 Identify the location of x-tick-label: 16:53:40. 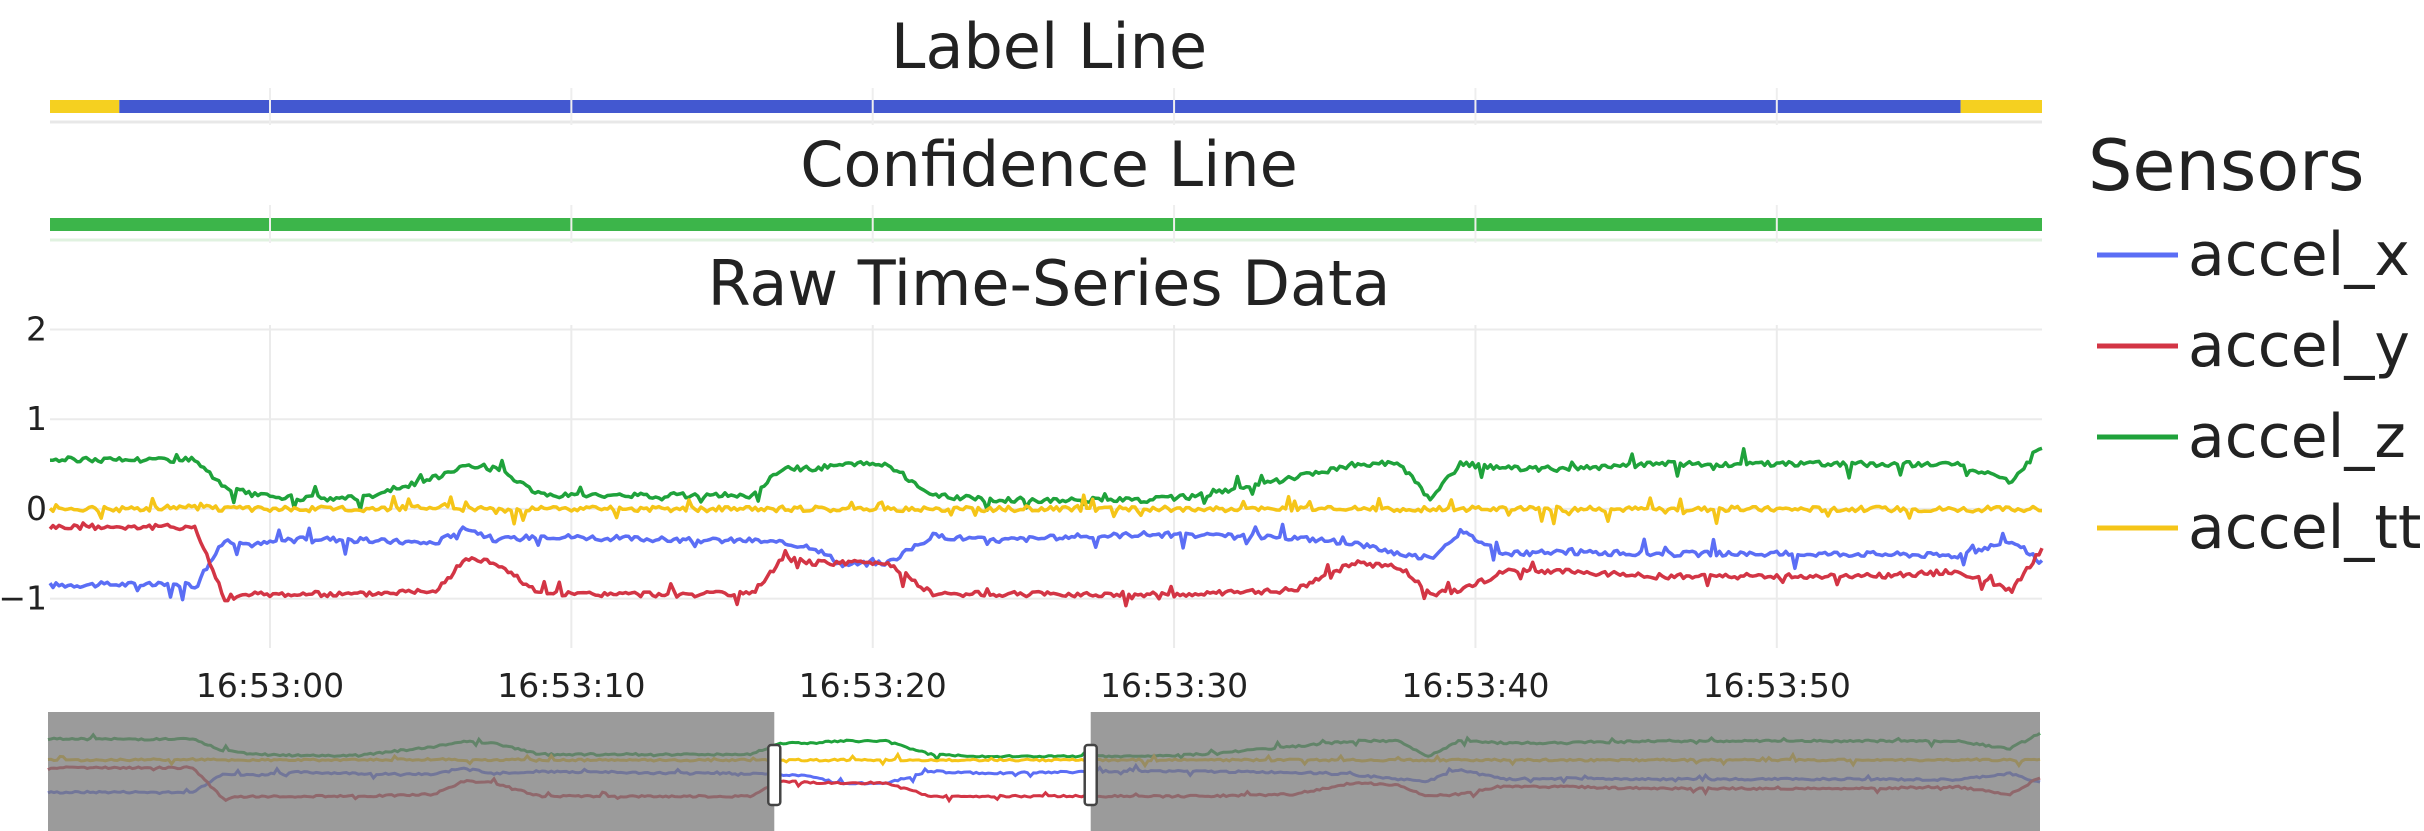
(1475, 685).